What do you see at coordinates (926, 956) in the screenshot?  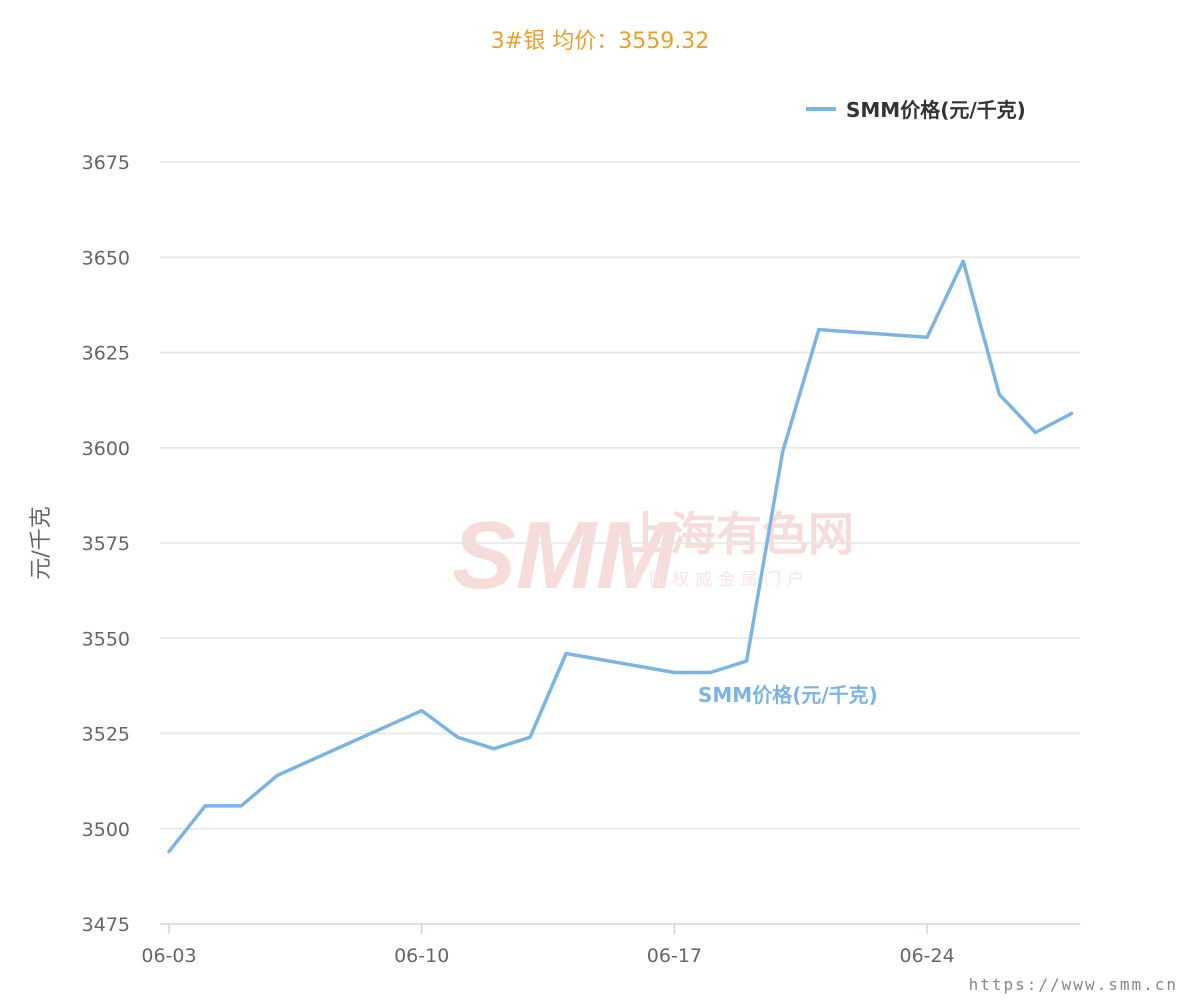 I see `x-tick-label: 06-24` at bounding box center [926, 956].